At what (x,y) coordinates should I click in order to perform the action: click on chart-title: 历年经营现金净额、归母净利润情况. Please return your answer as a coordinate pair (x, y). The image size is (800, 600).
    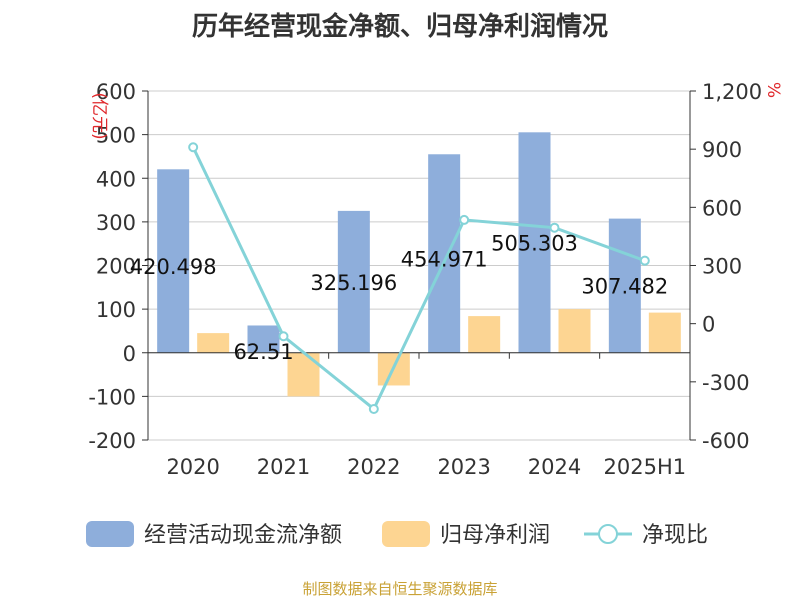
    Looking at the image, I should click on (399, 27).